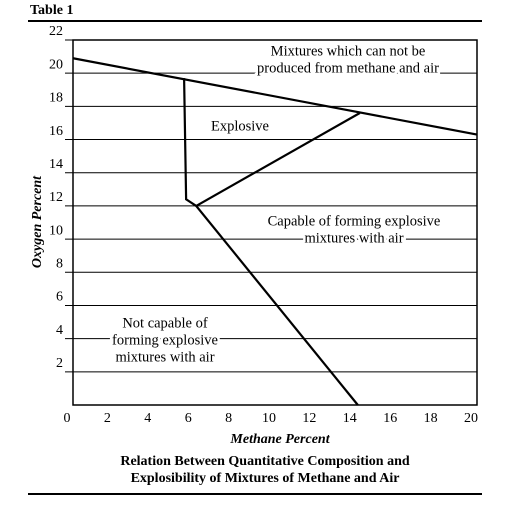  What do you see at coordinates (56, 98) in the screenshot?
I see `y-tick-label: 18` at bounding box center [56, 98].